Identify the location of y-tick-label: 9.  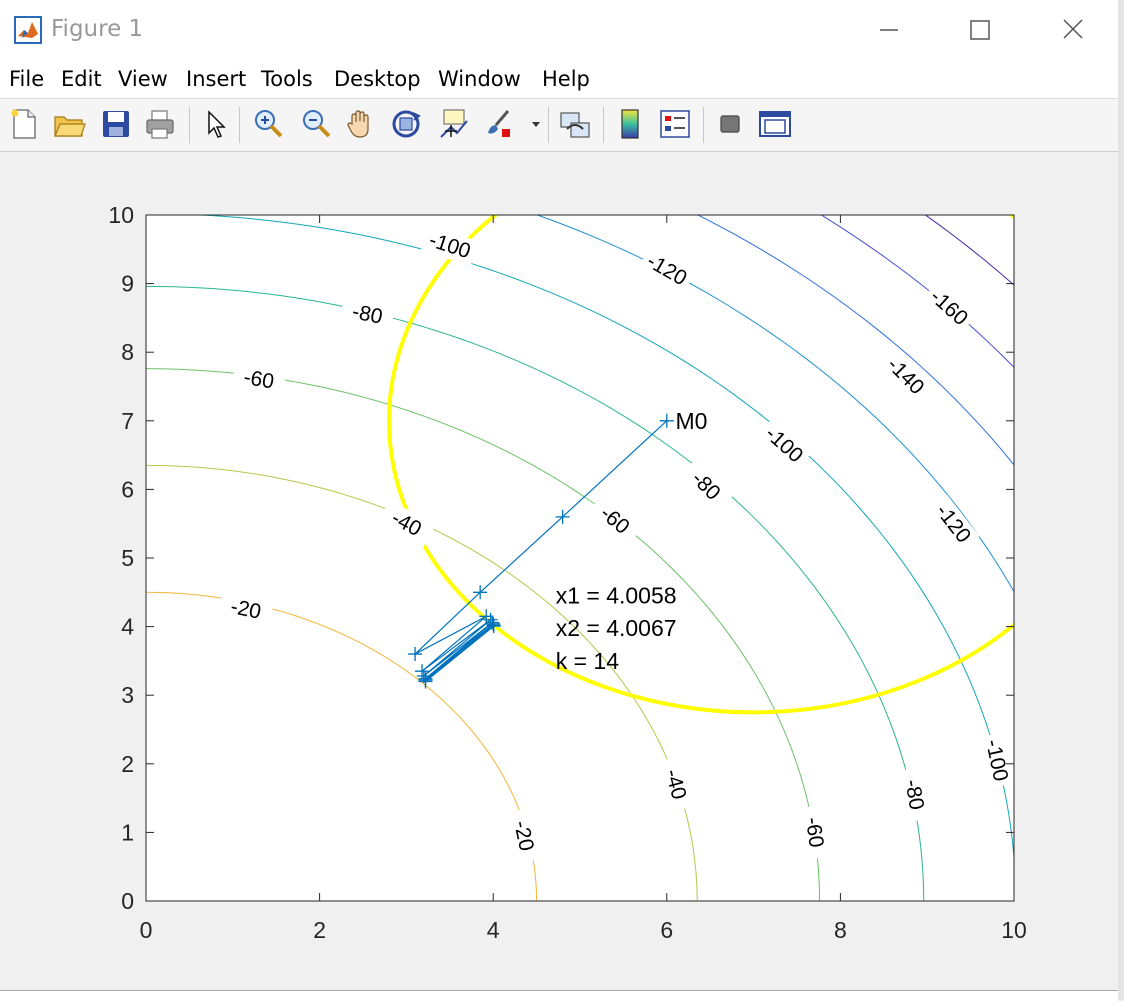
(127, 284).